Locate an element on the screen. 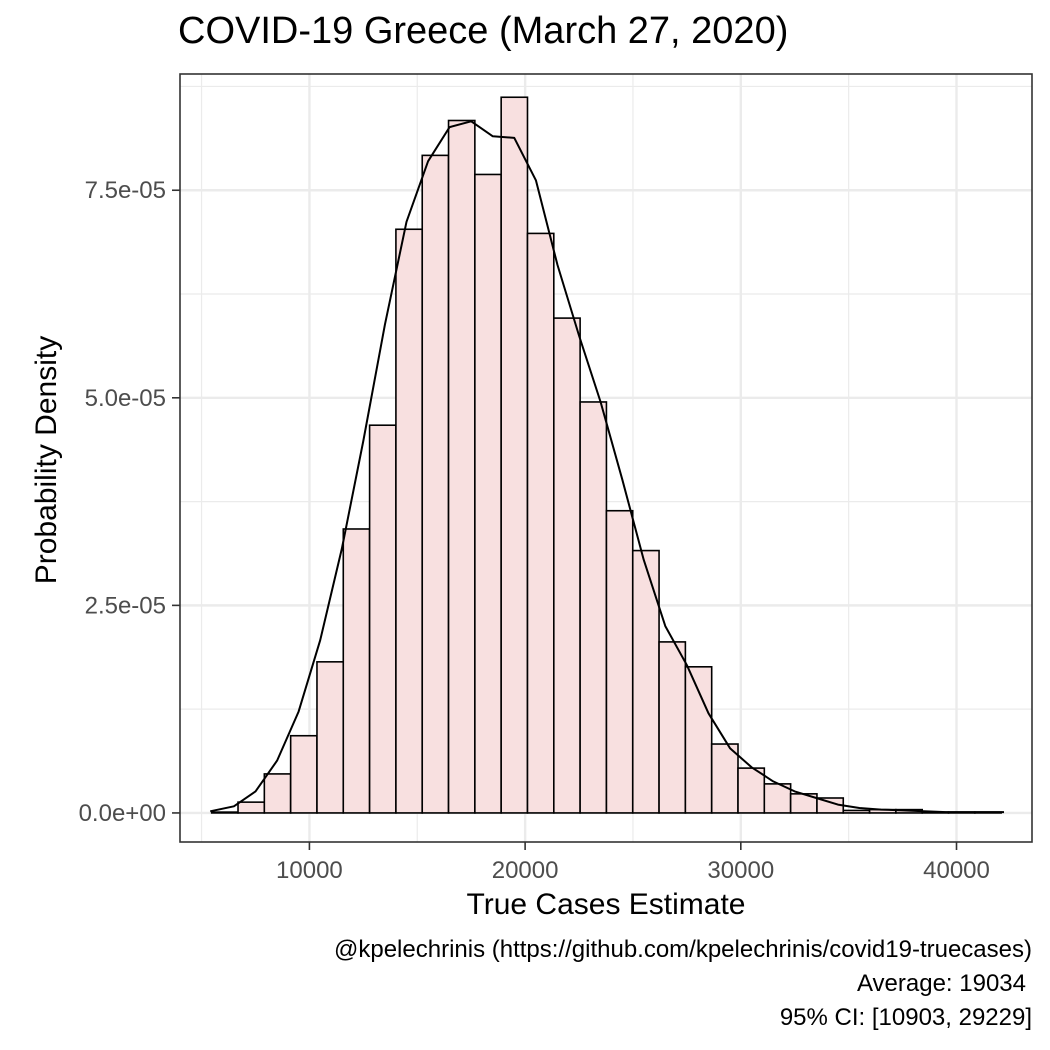 The image size is (1050, 1050). y-tick-label: 0.0e+00 is located at coordinates (122, 813).